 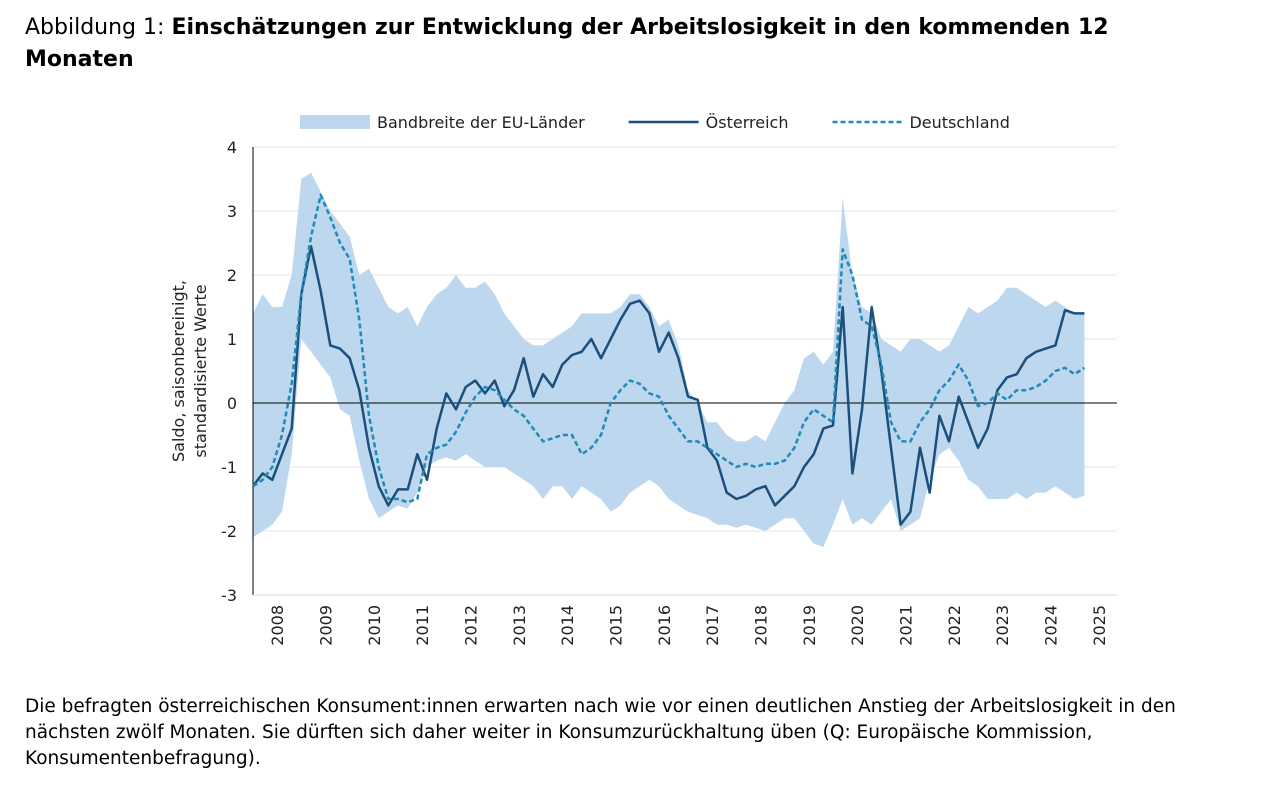 I want to click on x-tick-label: 2009, so click(x=326, y=625).